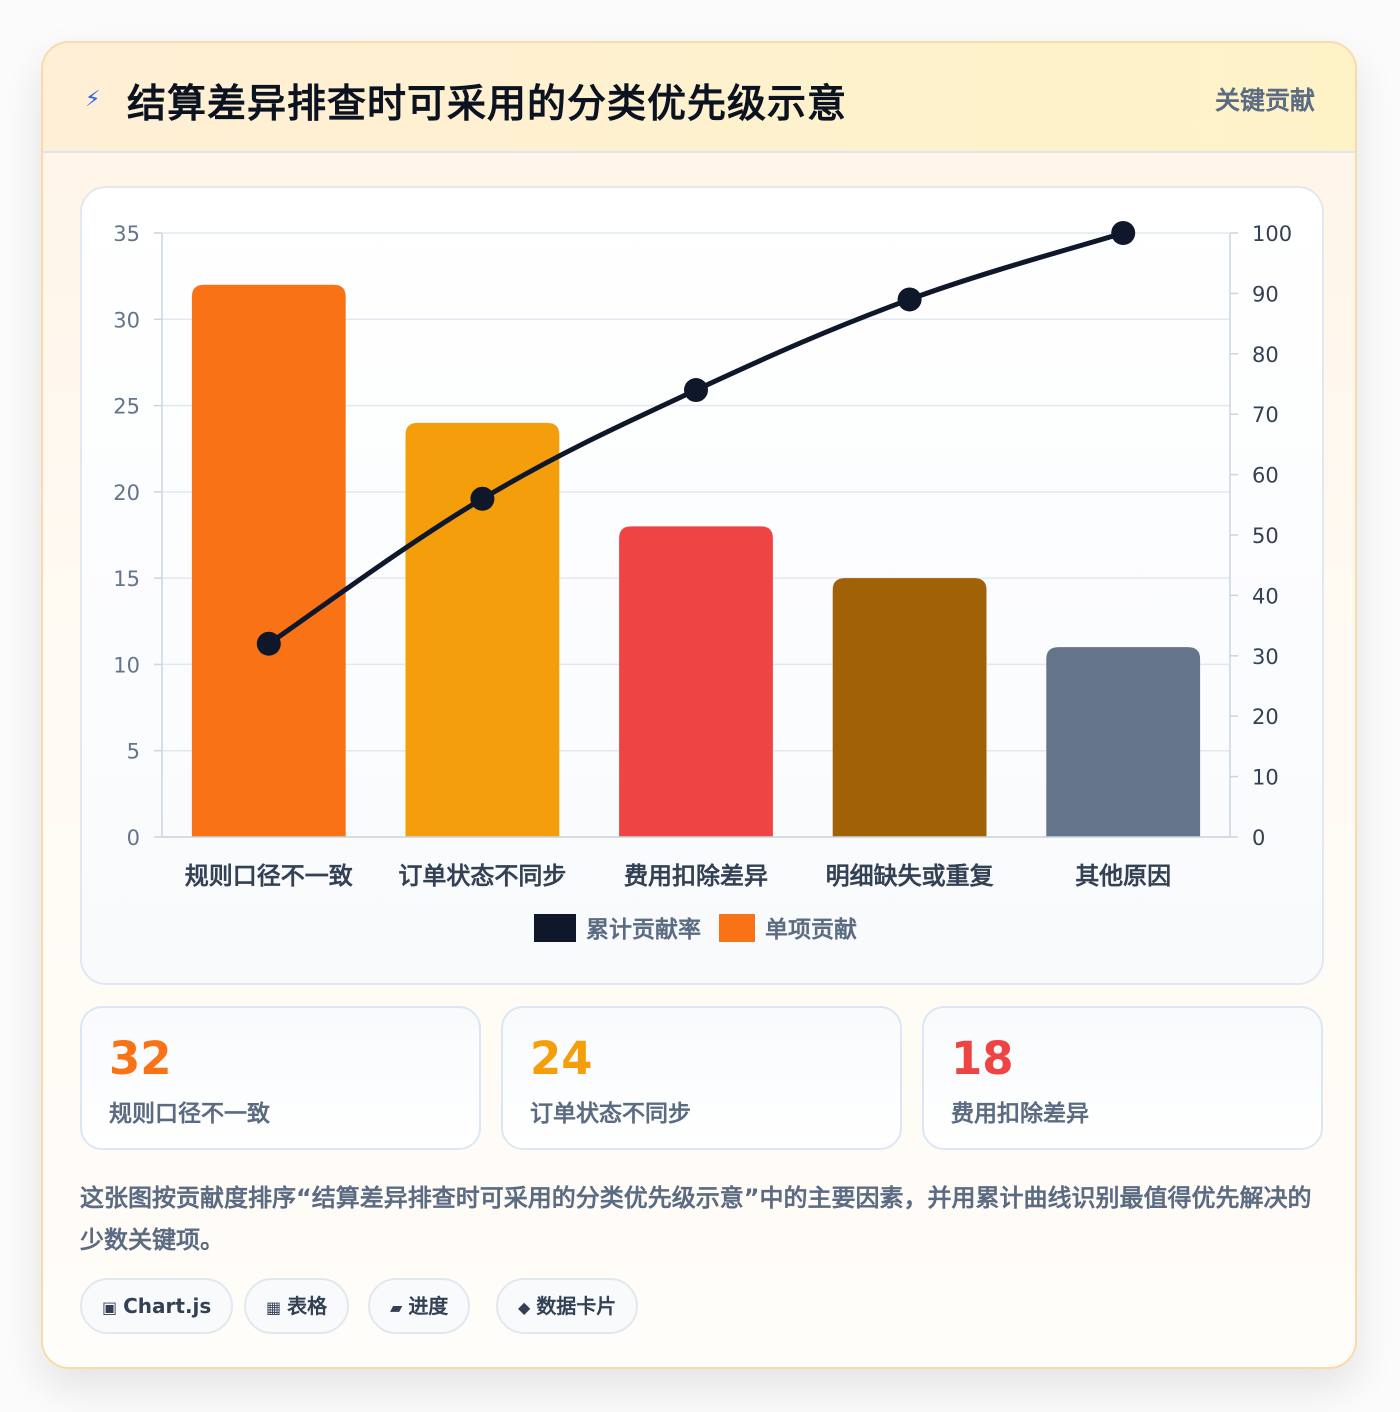 The image size is (1400, 1412). I want to click on page-title: 结算差异排查时可采用的分类优先级示意, so click(487, 104).